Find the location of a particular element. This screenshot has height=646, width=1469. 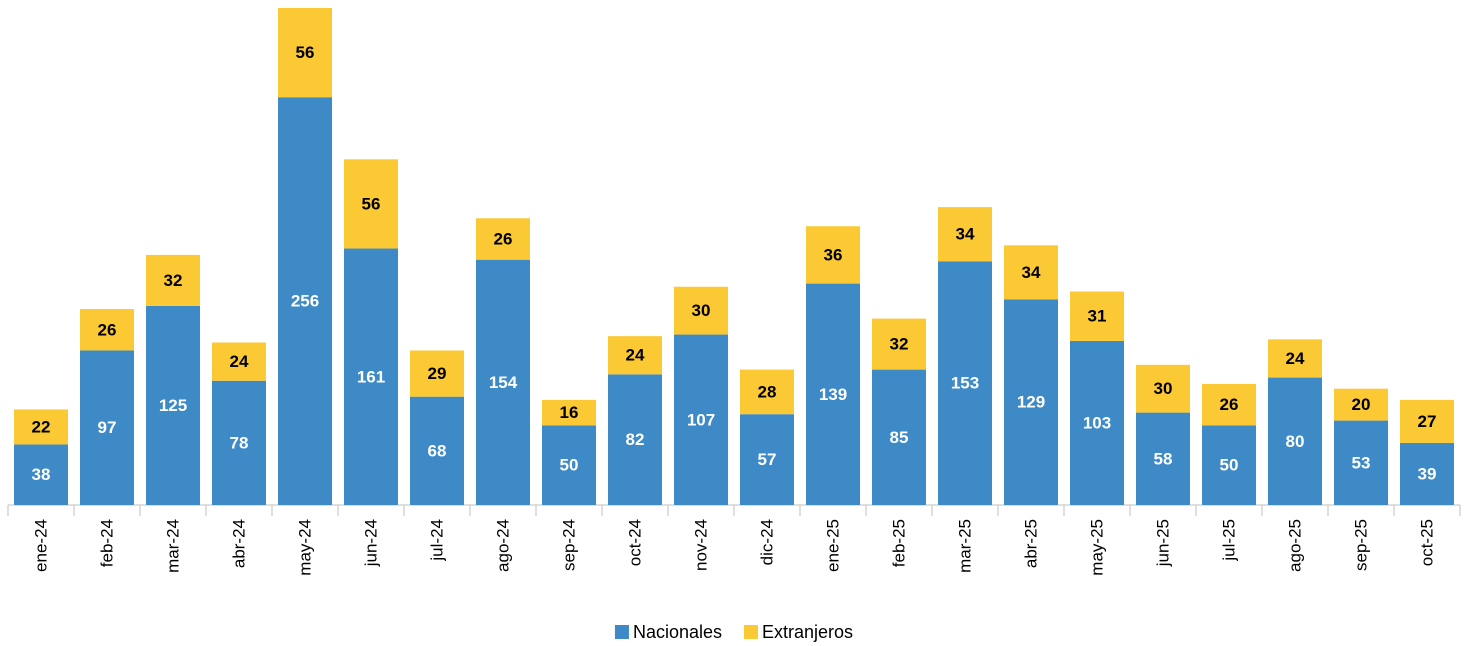

x-tick-label: ene-24 is located at coordinates (40, 545).